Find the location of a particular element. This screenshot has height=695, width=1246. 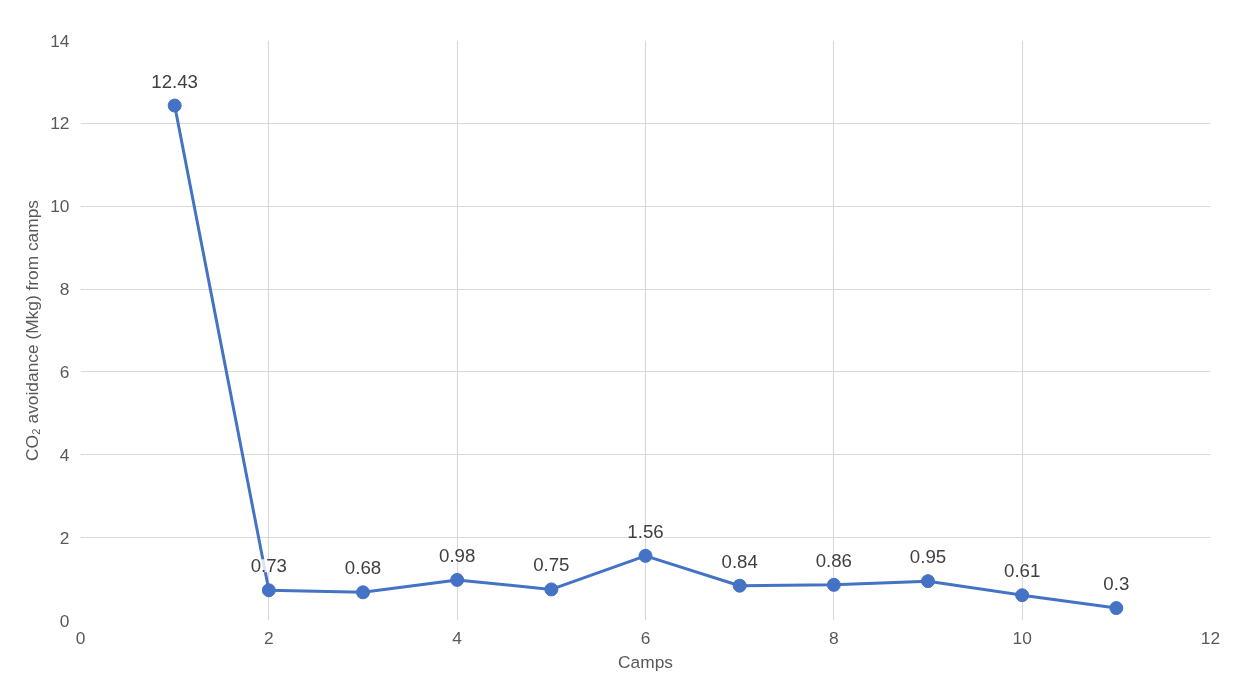

y-tick-label: 14 is located at coordinates (60, 40).